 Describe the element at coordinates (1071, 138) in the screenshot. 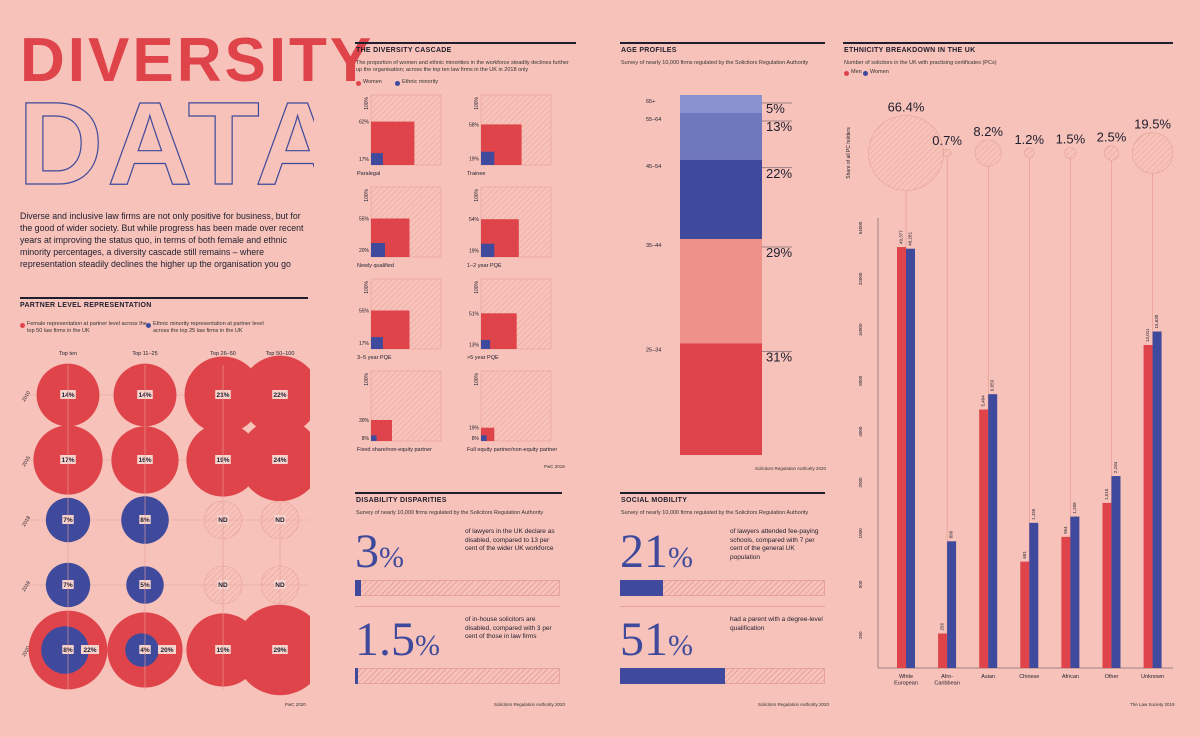

I see `eth-share-value: 1.5%` at that location.